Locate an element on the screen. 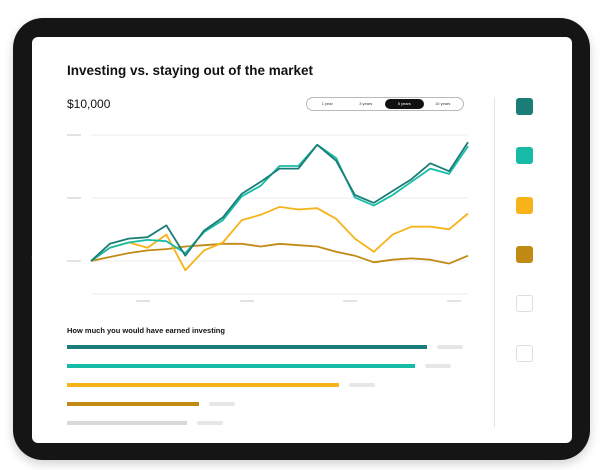  legend-swatch-dark-teal is located at coordinates (524, 106).